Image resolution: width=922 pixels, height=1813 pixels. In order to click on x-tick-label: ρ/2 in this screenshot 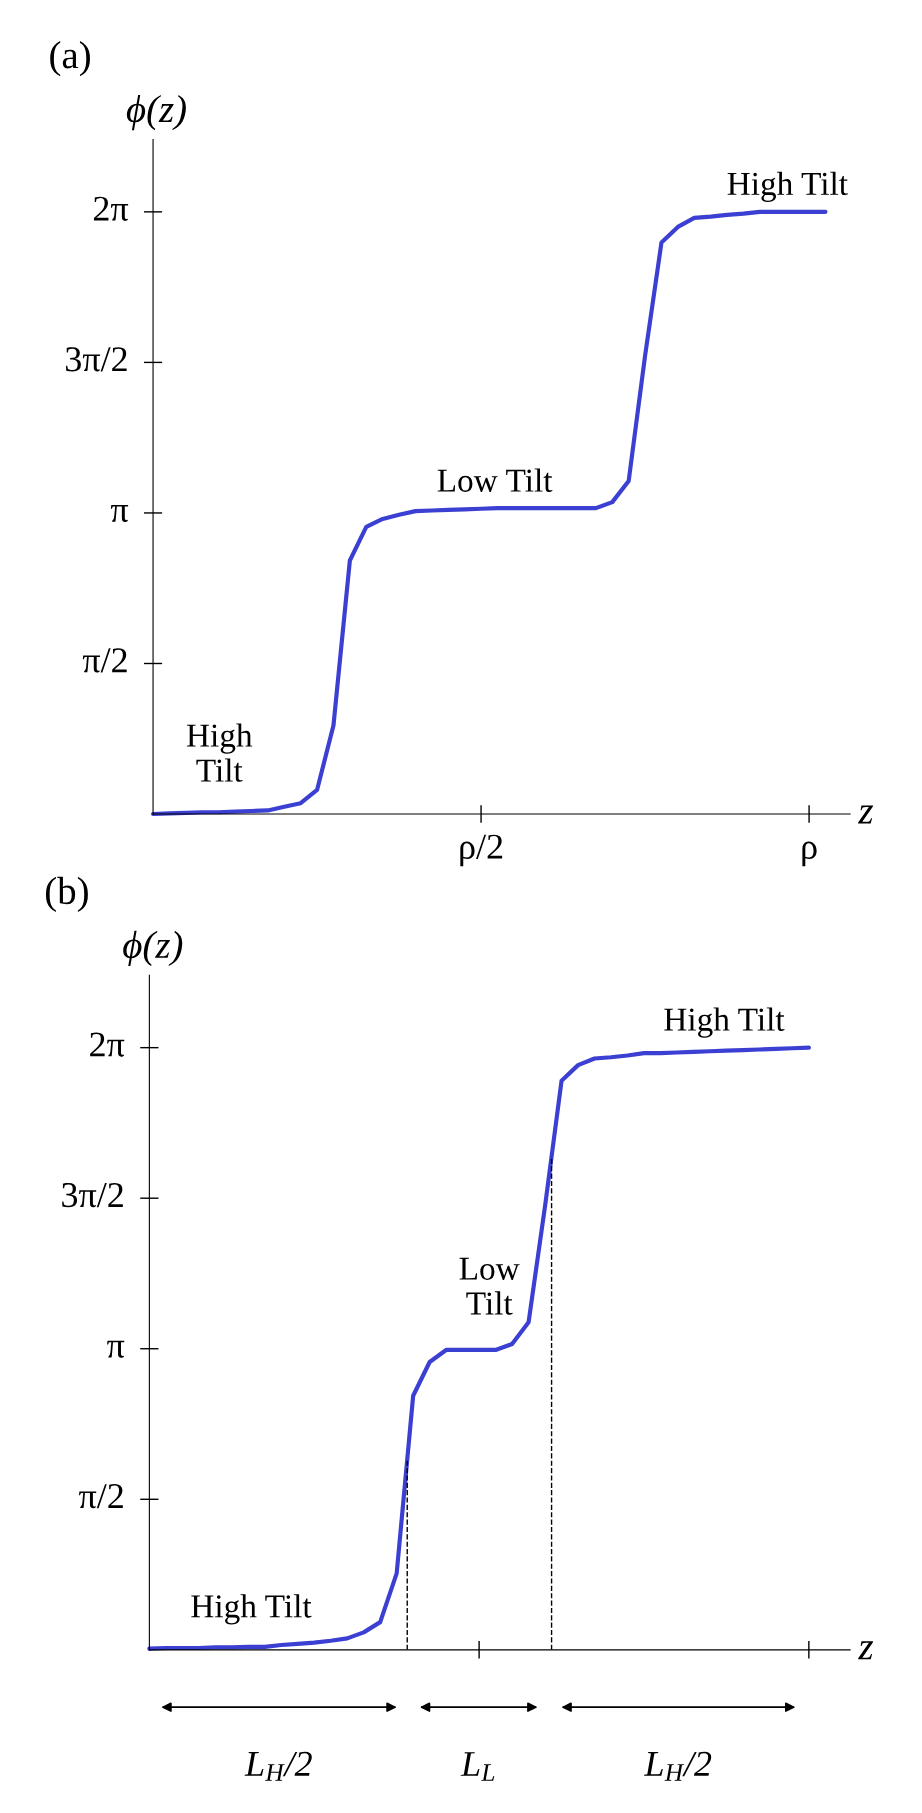, I will do `click(481, 850)`.